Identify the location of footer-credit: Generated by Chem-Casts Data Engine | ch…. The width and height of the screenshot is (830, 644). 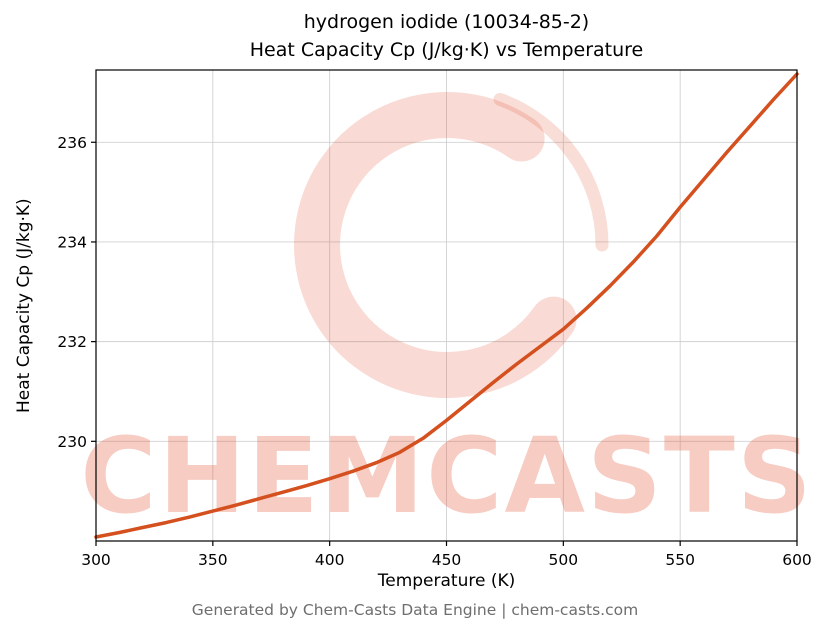
(415, 610).